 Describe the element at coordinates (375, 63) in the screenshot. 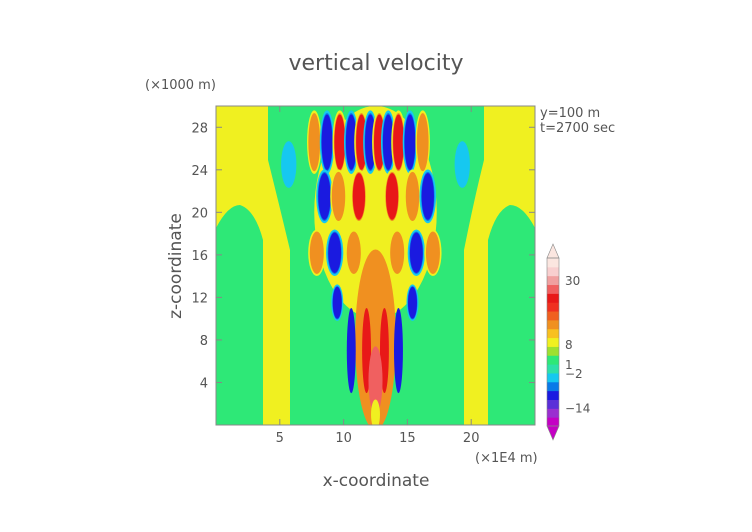

I see `chart-title: vertical velocity` at that location.